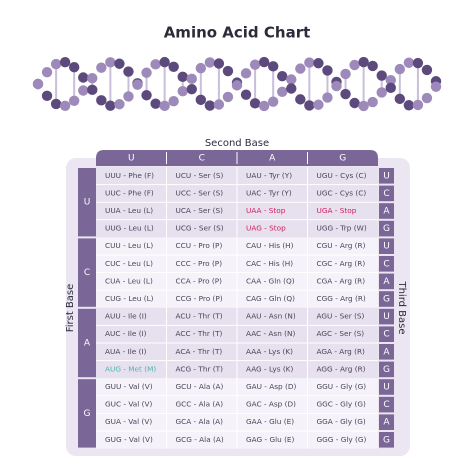 Image resolution: width=474 pixels, height=474 pixels. What do you see at coordinates (70, 308) in the screenshot?
I see `first-base-label: First Base` at bounding box center [70, 308].